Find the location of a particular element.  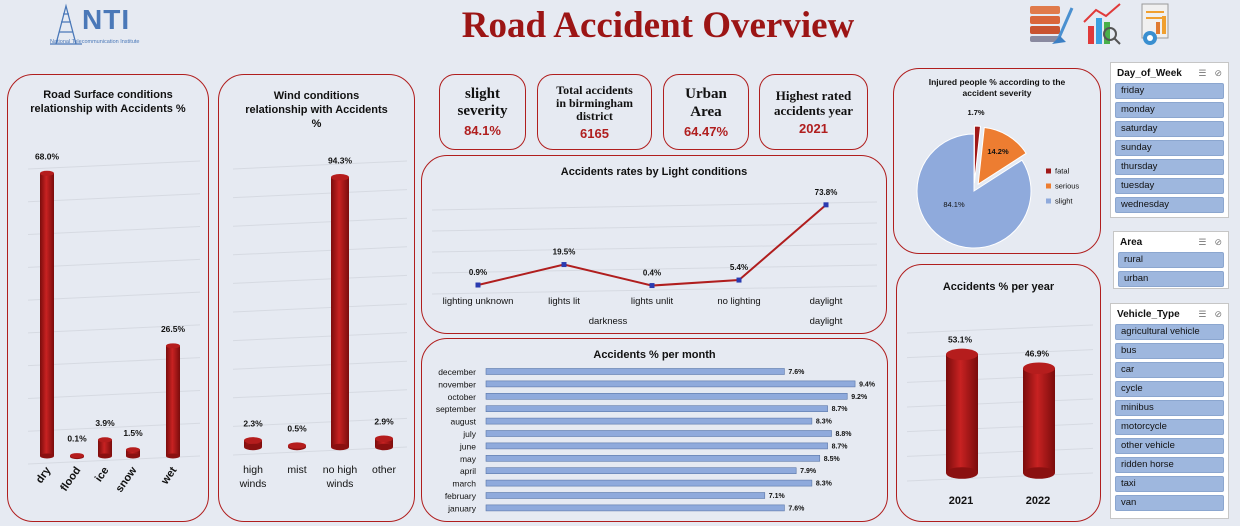

data-label: 0.4% is located at coordinates (652, 273).